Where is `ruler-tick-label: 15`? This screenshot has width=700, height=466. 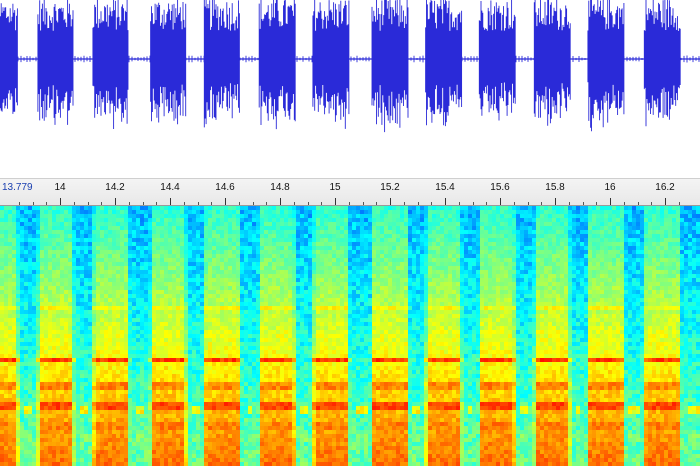
ruler-tick-label: 15 is located at coordinates (335, 187).